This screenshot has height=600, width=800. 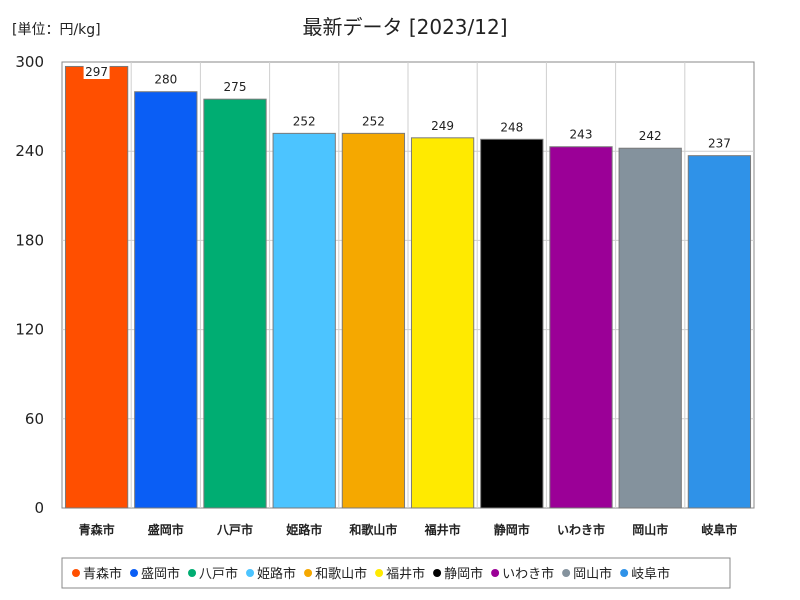 I want to click on legend-entry: 盛岡市, so click(x=160, y=574).